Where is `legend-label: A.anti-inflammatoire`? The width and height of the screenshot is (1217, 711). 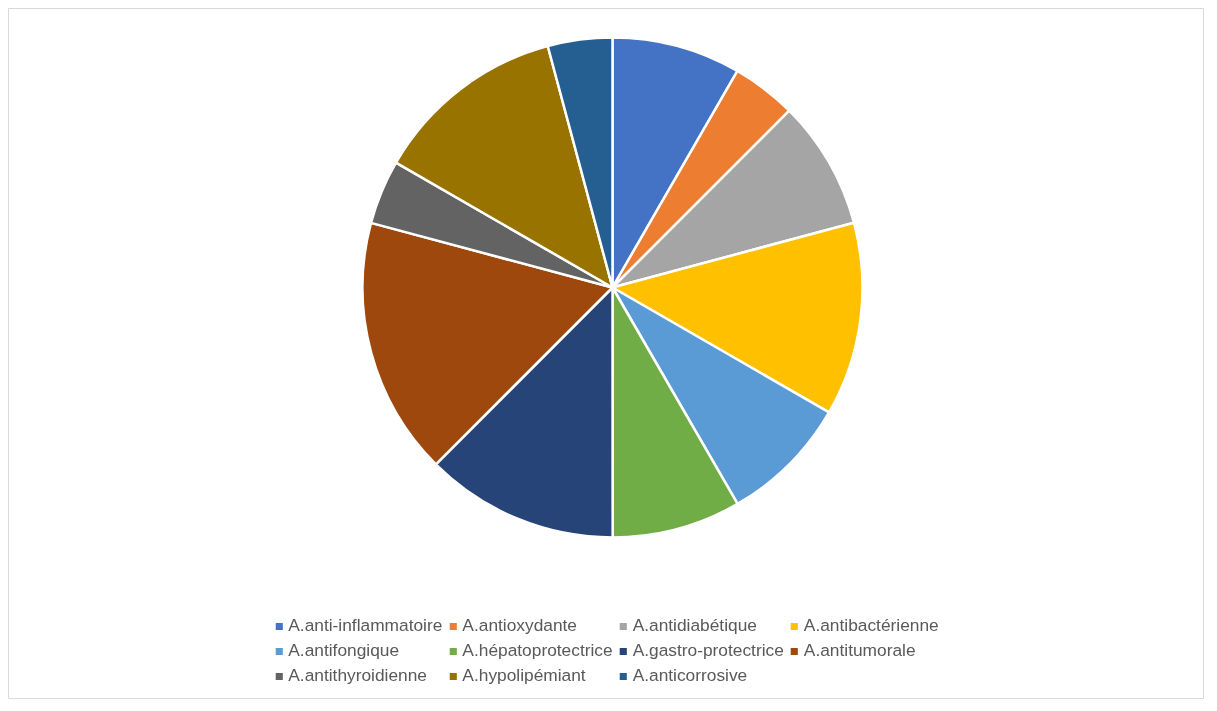
legend-label: A.anti-inflammatoire is located at coordinates (365, 625).